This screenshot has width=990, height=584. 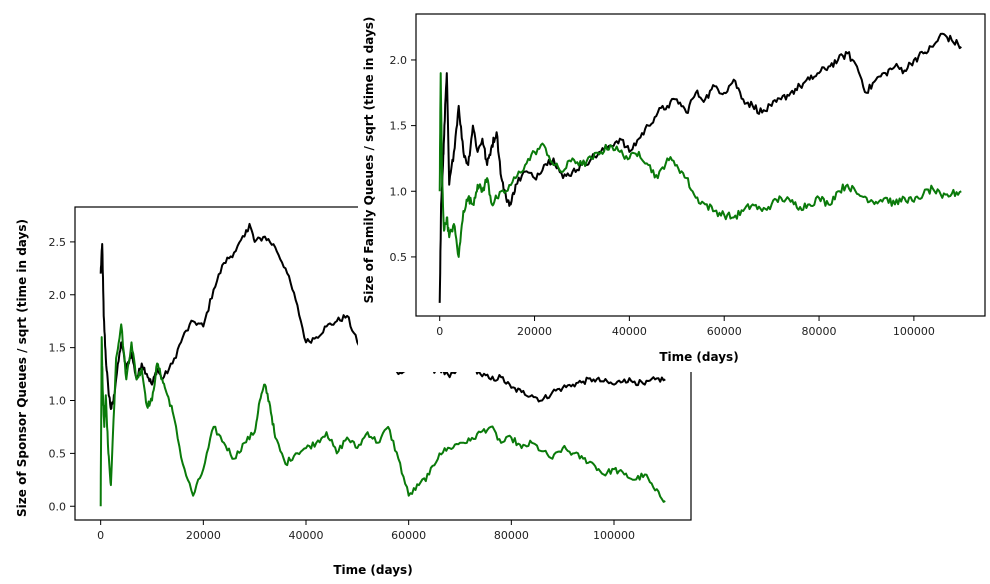 What do you see at coordinates (408, 535) in the screenshot?
I see `sponsor-xtick-label: 60000` at bounding box center [408, 535].